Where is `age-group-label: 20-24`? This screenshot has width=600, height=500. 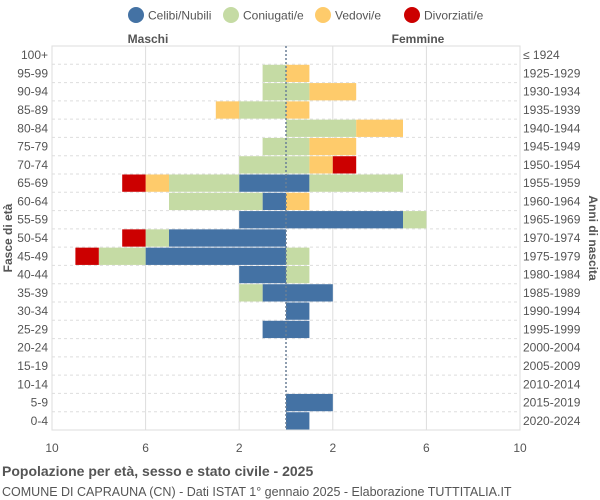 age-group-label: 20-24 is located at coordinates (32, 348).